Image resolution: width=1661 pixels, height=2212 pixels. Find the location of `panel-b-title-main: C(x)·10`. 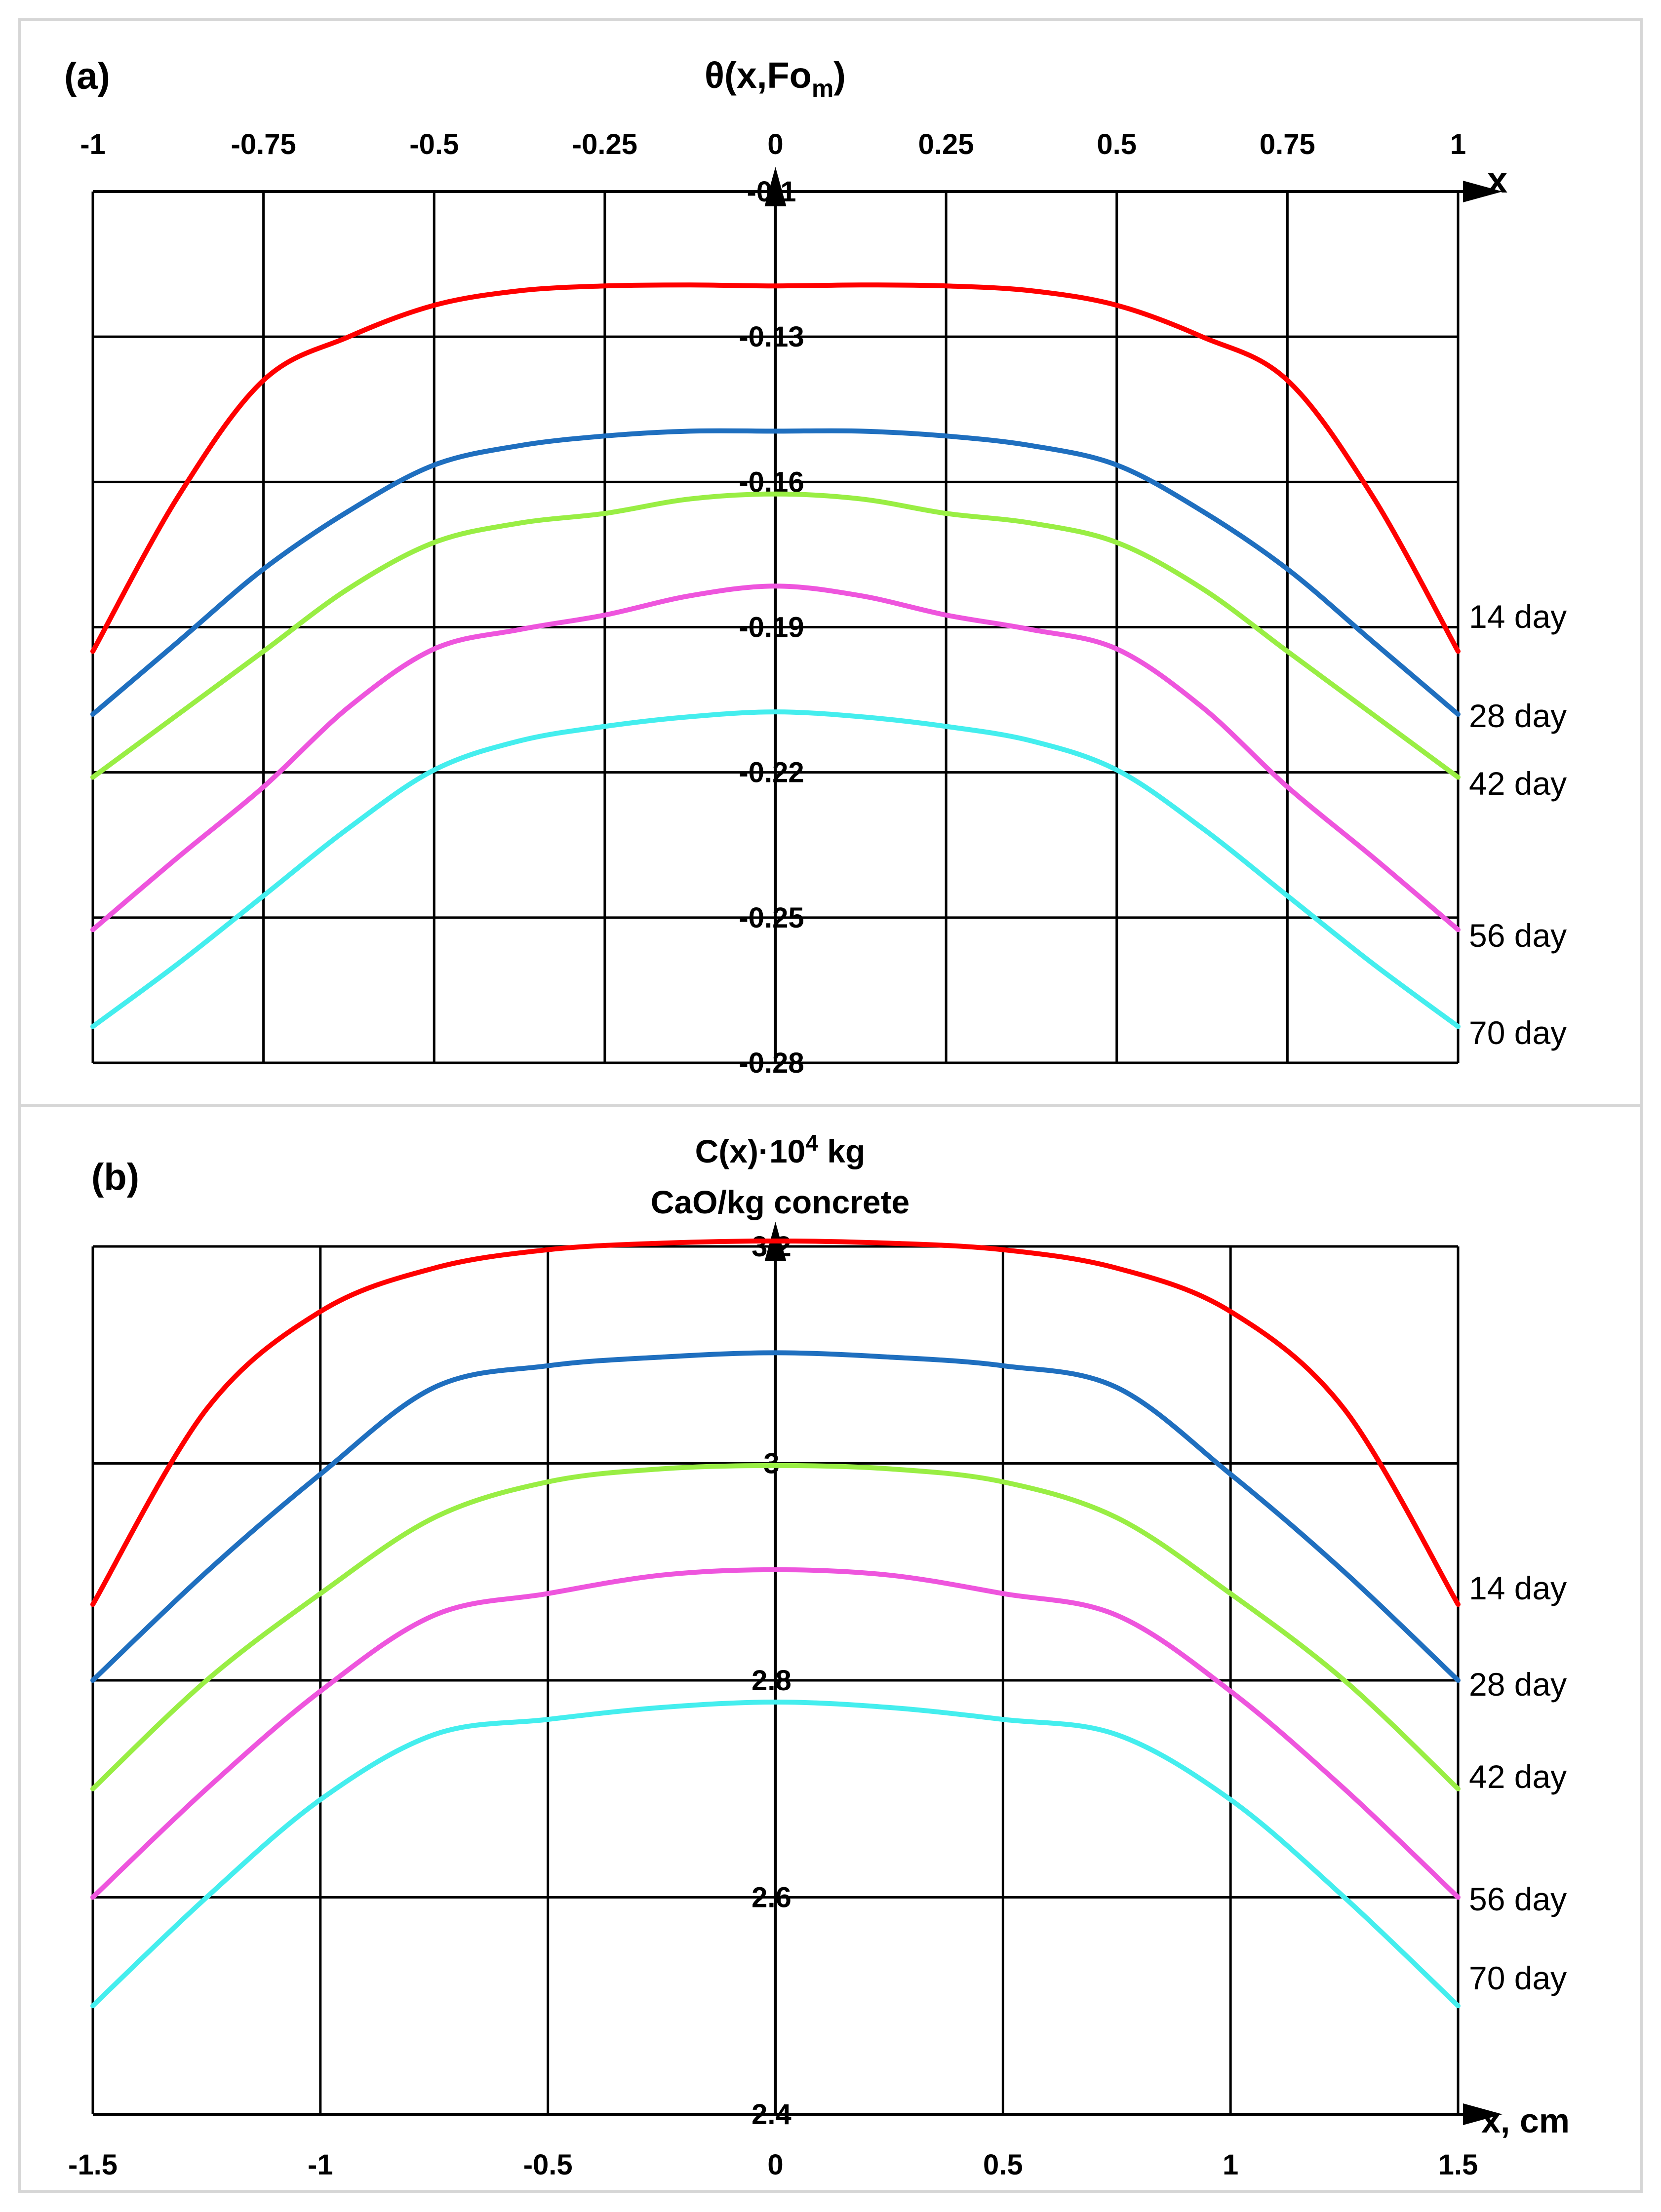

panel-b-title-main: C(x)·10 is located at coordinates (751, 1151).